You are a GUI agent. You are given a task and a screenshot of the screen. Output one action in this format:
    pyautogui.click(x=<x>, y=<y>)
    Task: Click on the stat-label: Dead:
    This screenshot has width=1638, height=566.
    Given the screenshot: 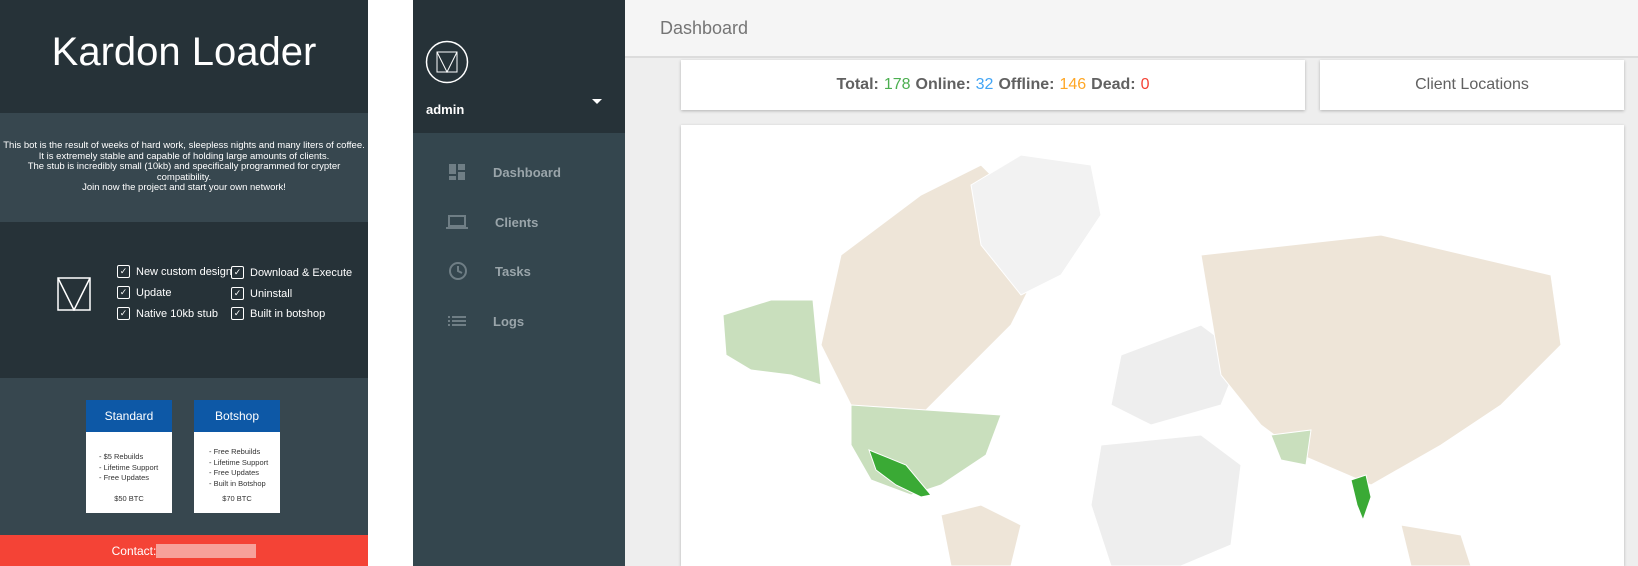 What is the action you would take?
    pyautogui.click(x=1113, y=84)
    